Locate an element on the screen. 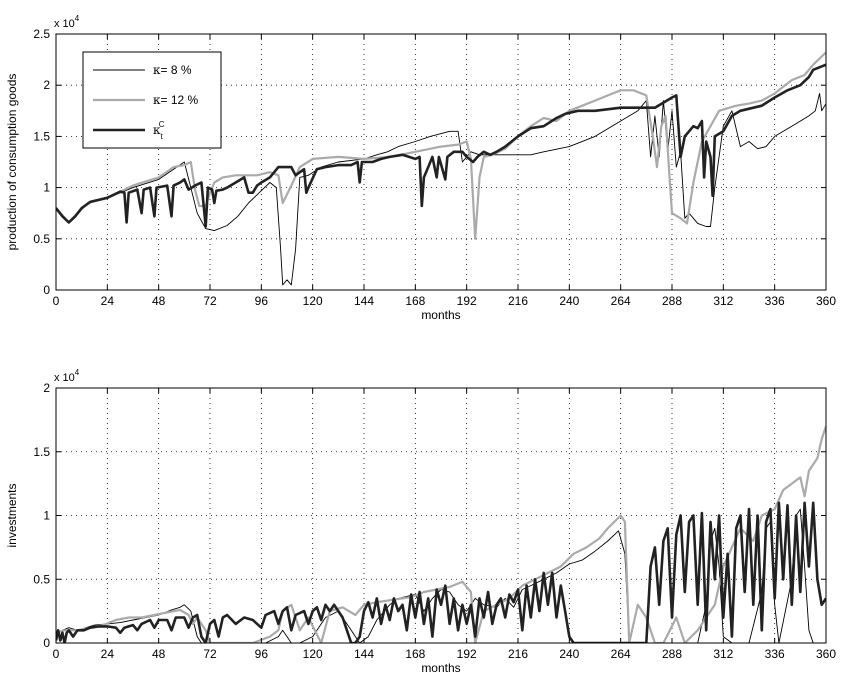  legend-entry-label: κ= 12 % is located at coordinates (176, 100).